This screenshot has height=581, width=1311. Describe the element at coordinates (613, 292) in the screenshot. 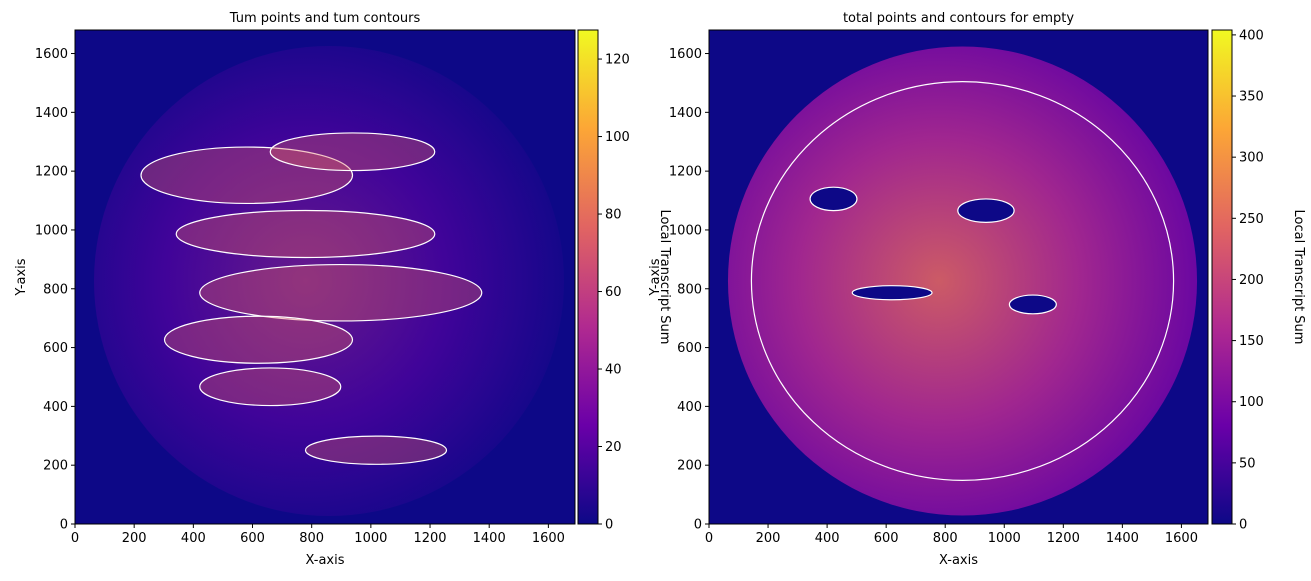

I see `colorbar-tick-label: 60` at that location.